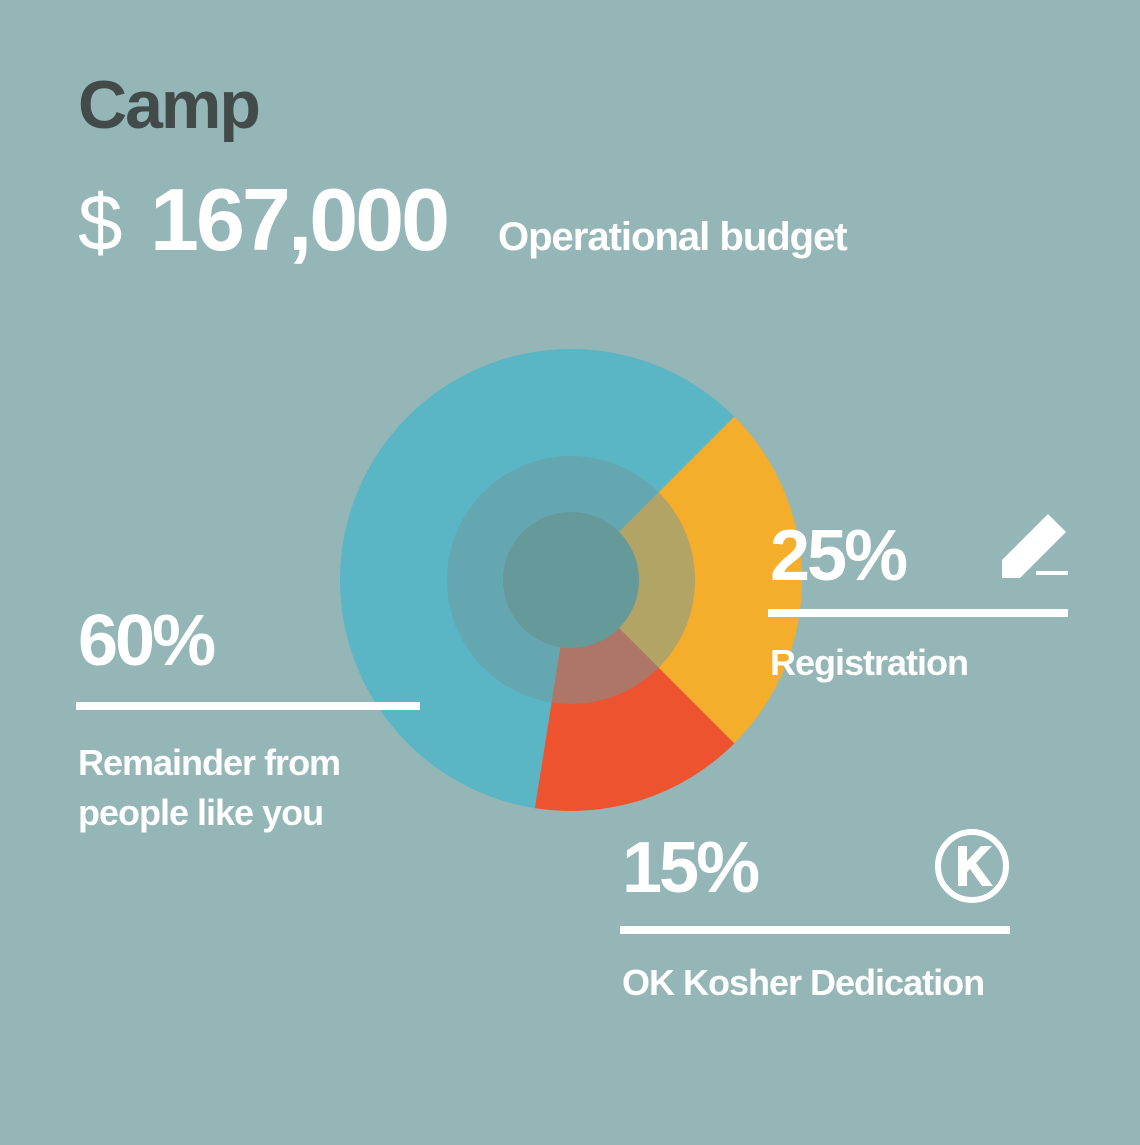  What do you see at coordinates (168, 105) in the screenshot?
I see `title: Camp` at bounding box center [168, 105].